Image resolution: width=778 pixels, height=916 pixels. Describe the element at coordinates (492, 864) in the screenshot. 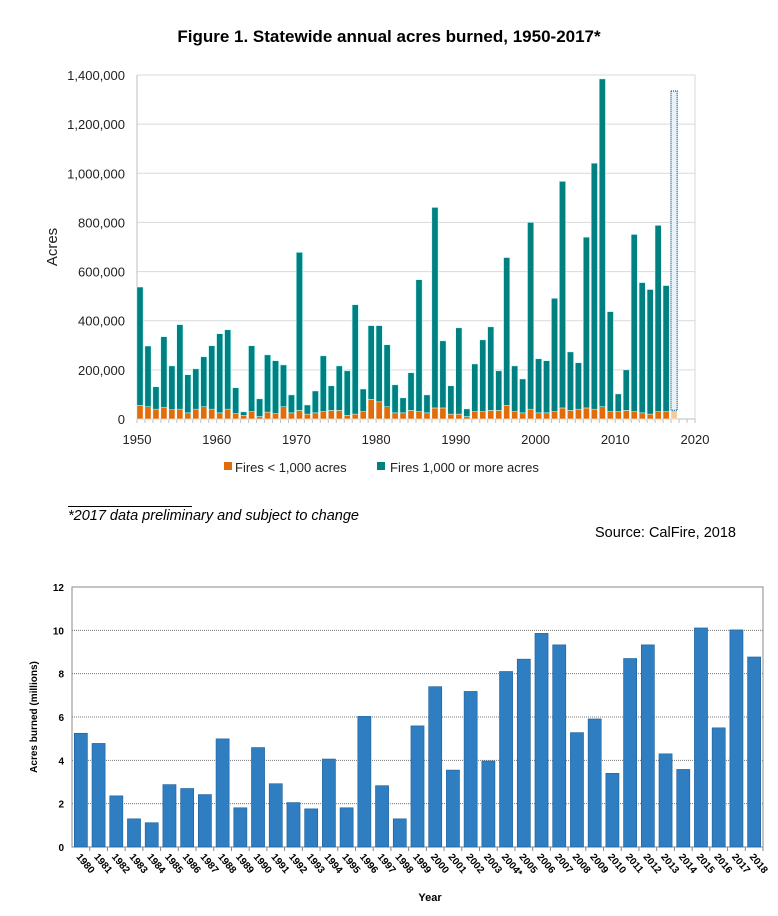

I see `x-tick-label: 2003` at that location.